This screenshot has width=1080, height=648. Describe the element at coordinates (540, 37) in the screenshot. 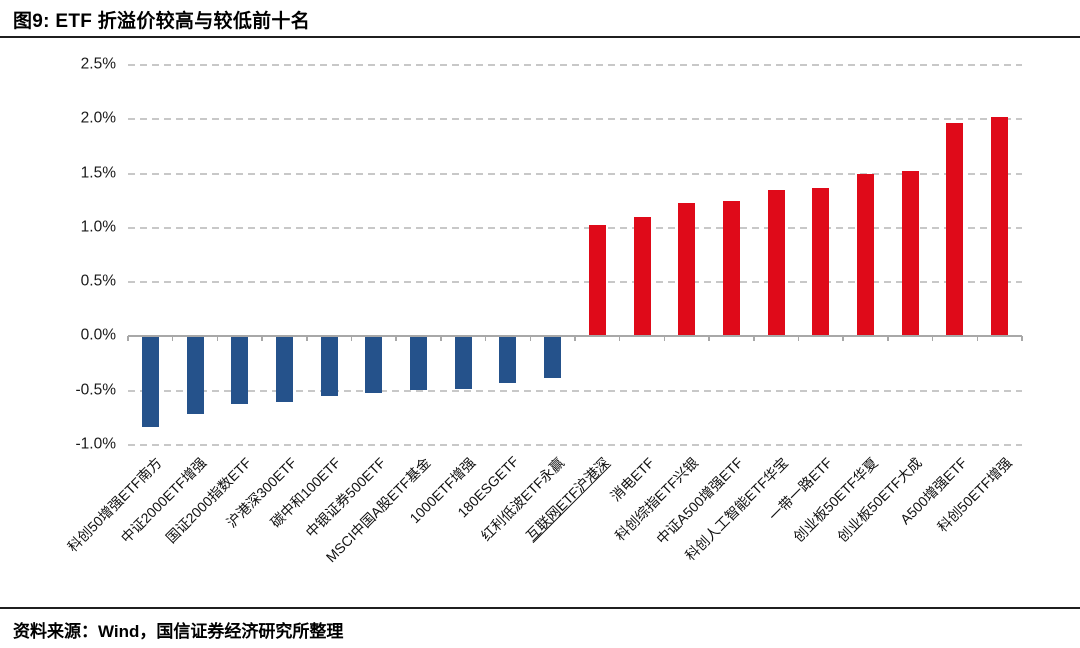

I see `title-divider` at that location.